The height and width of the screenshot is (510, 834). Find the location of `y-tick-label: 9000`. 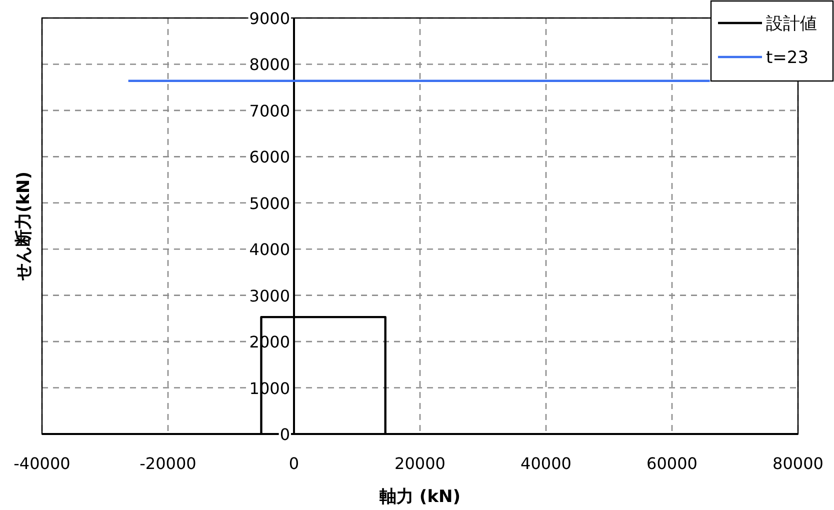

y-tick-label: 9000 is located at coordinates (269, 18).